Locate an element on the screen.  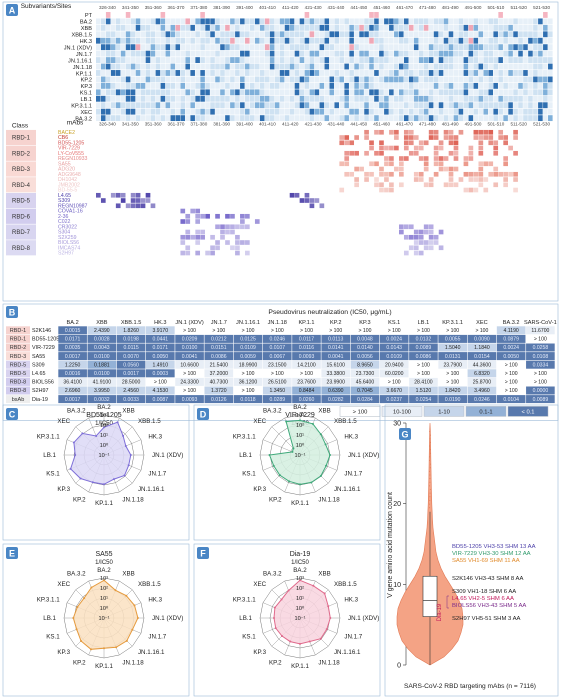
mab-label: S2H97 is located at coordinates (66, 254).